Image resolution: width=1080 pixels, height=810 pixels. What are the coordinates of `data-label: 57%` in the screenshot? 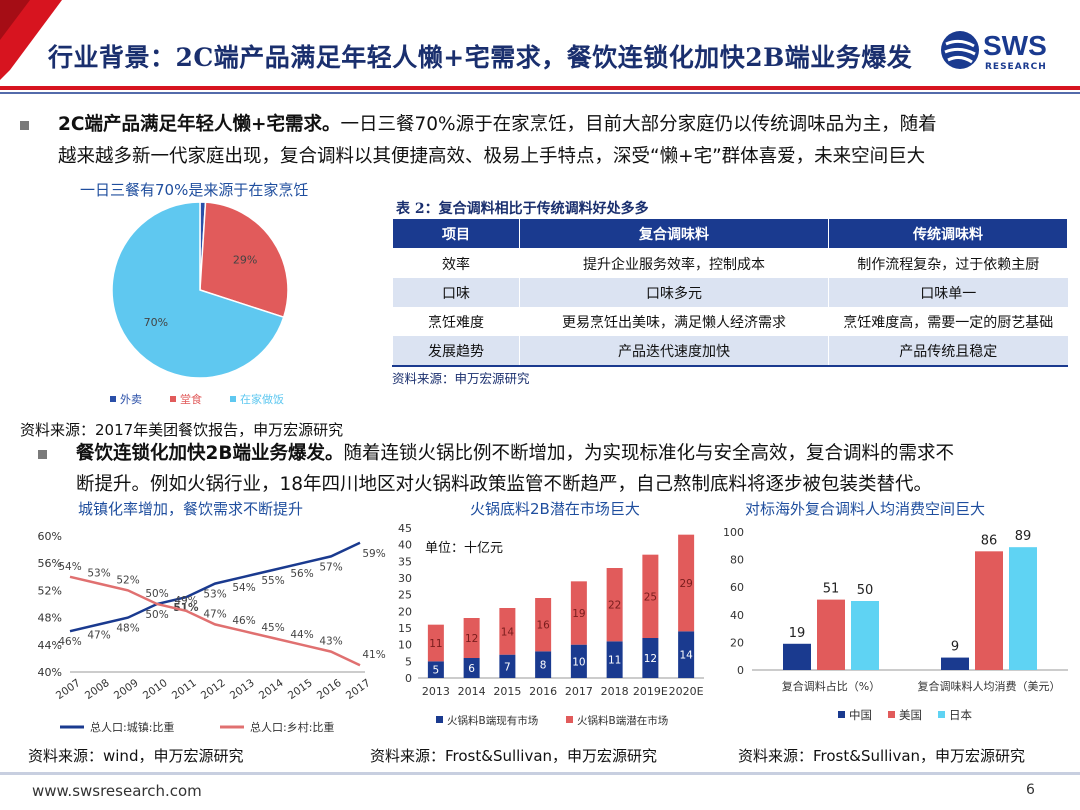 It's located at (330, 567).